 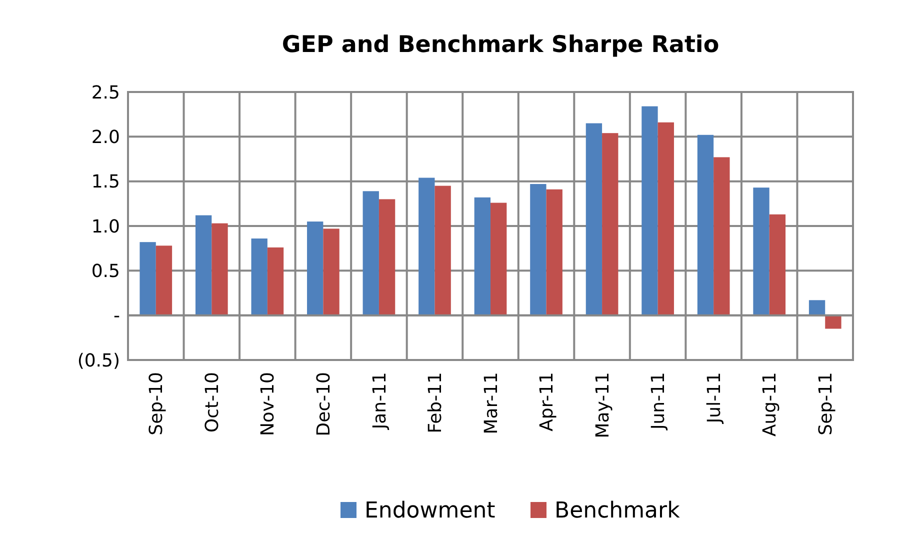 I want to click on y-tick-label: 1.5, so click(x=105, y=182).